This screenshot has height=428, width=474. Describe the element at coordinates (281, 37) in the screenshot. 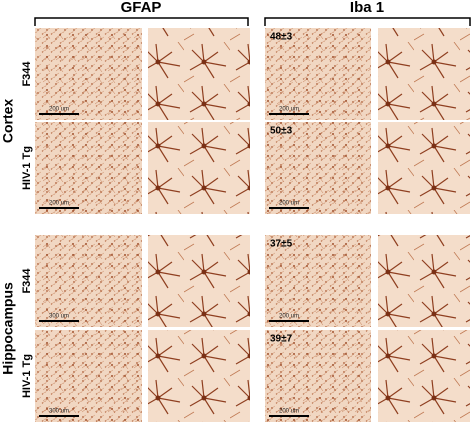

I see `cell-count: 48±3` at that location.